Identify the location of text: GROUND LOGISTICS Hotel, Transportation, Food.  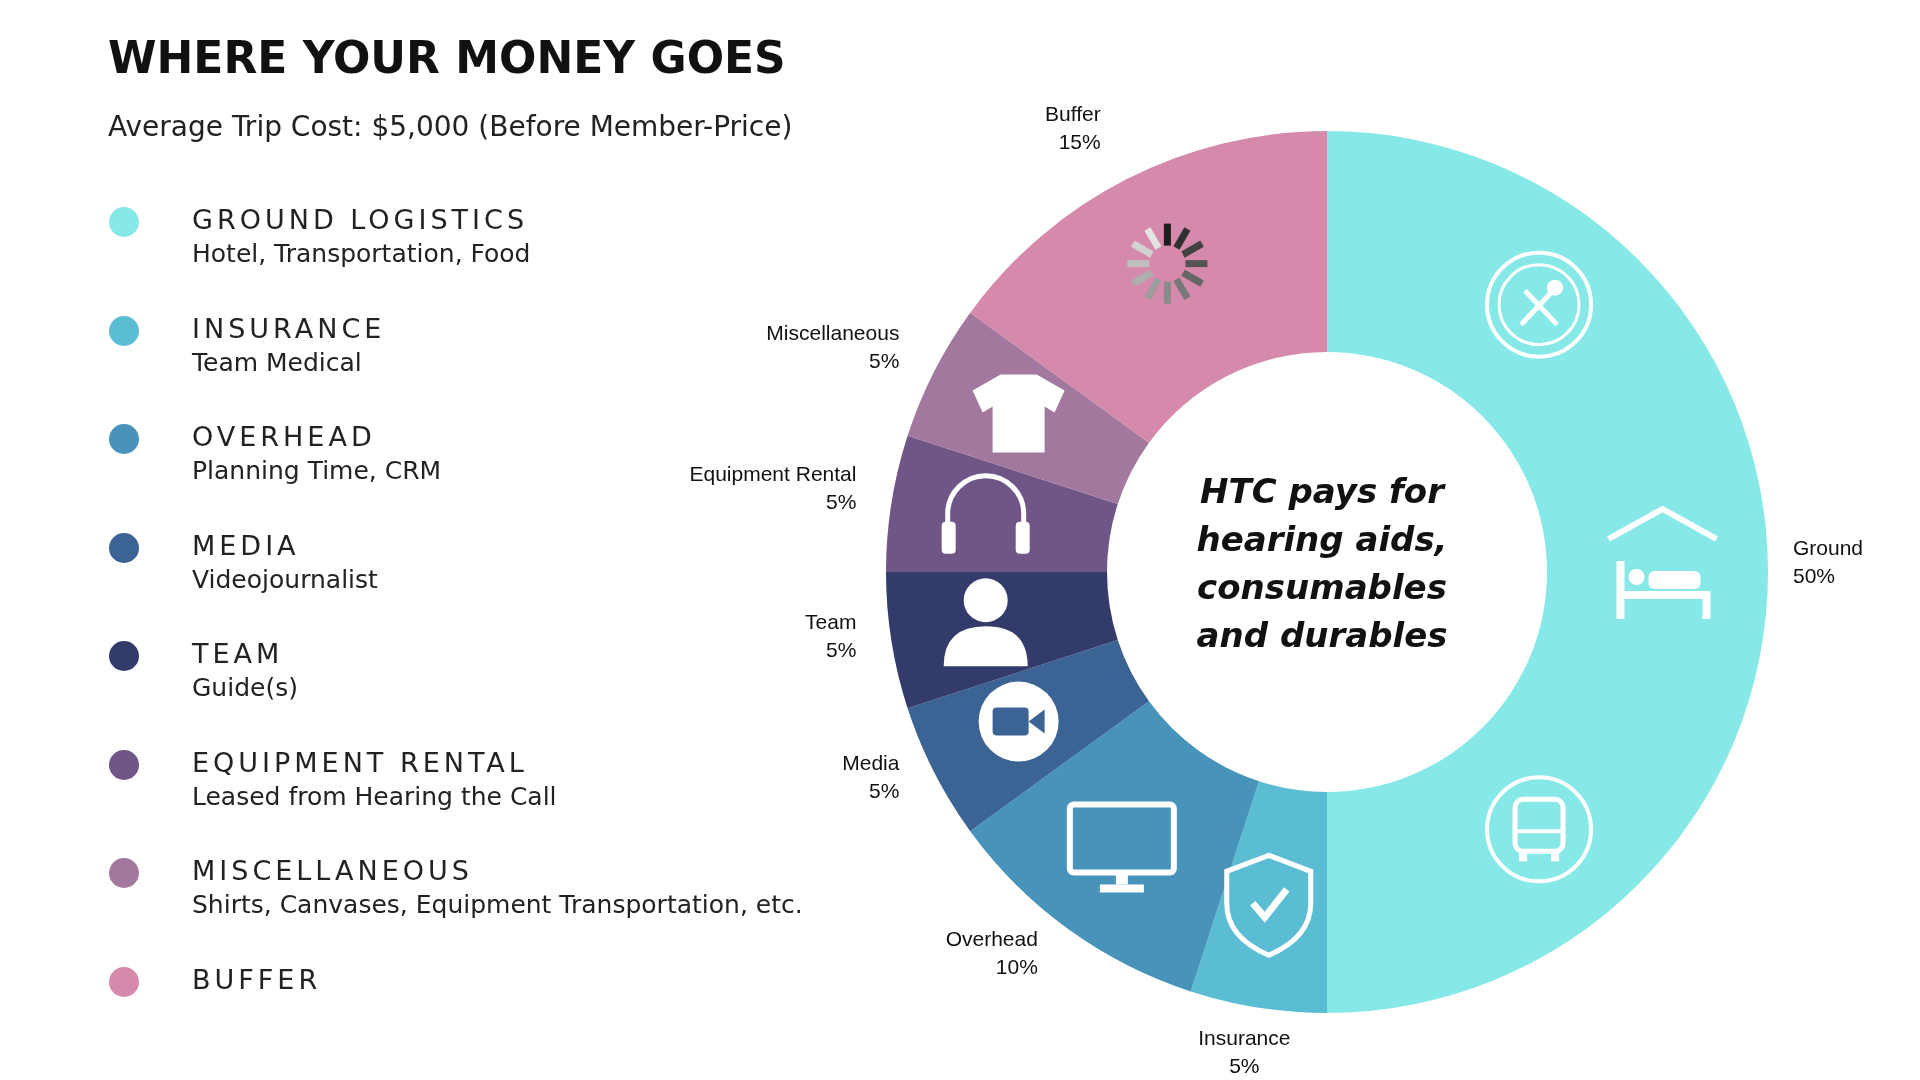
(361, 236).